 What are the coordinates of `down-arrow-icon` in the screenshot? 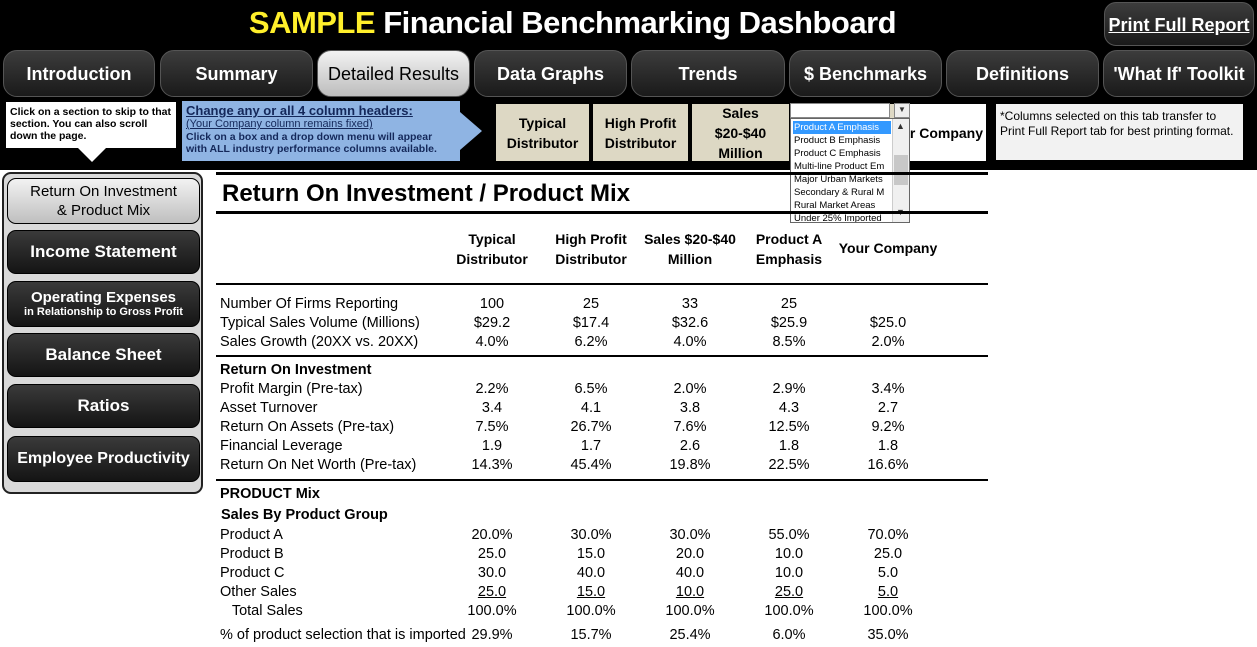 It's located at (92, 155).